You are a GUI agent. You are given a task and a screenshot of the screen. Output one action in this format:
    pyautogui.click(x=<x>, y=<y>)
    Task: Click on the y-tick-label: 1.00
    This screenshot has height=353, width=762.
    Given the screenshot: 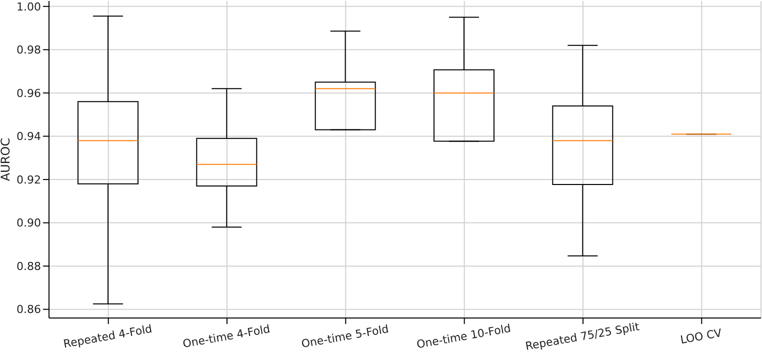 What is the action you would take?
    pyautogui.click(x=28, y=7)
    